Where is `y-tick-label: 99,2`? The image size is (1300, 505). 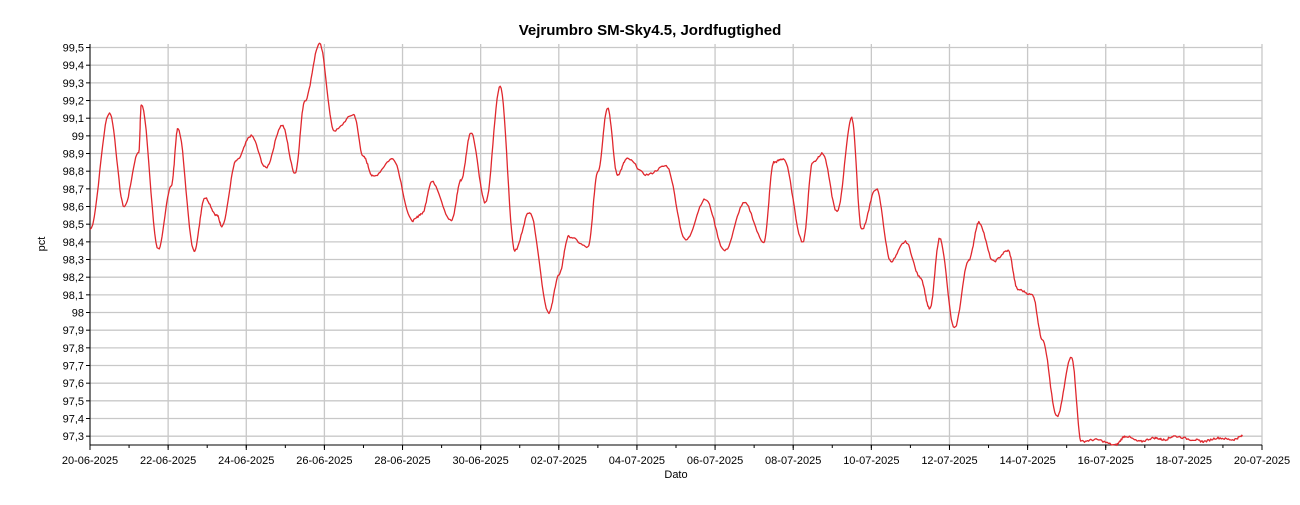 y-tick-label: 99,2 is located at coordinates (73, 102).